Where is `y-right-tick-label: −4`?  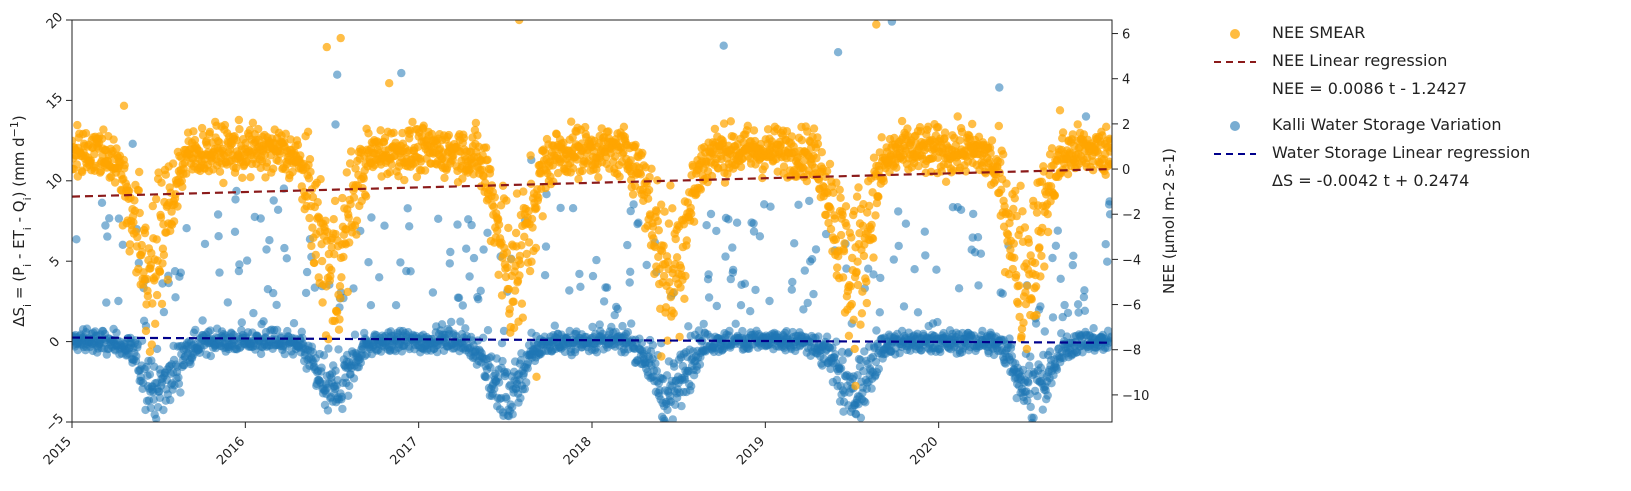 y-right-tick-label: −4 is located at coordinates (1131, 260).